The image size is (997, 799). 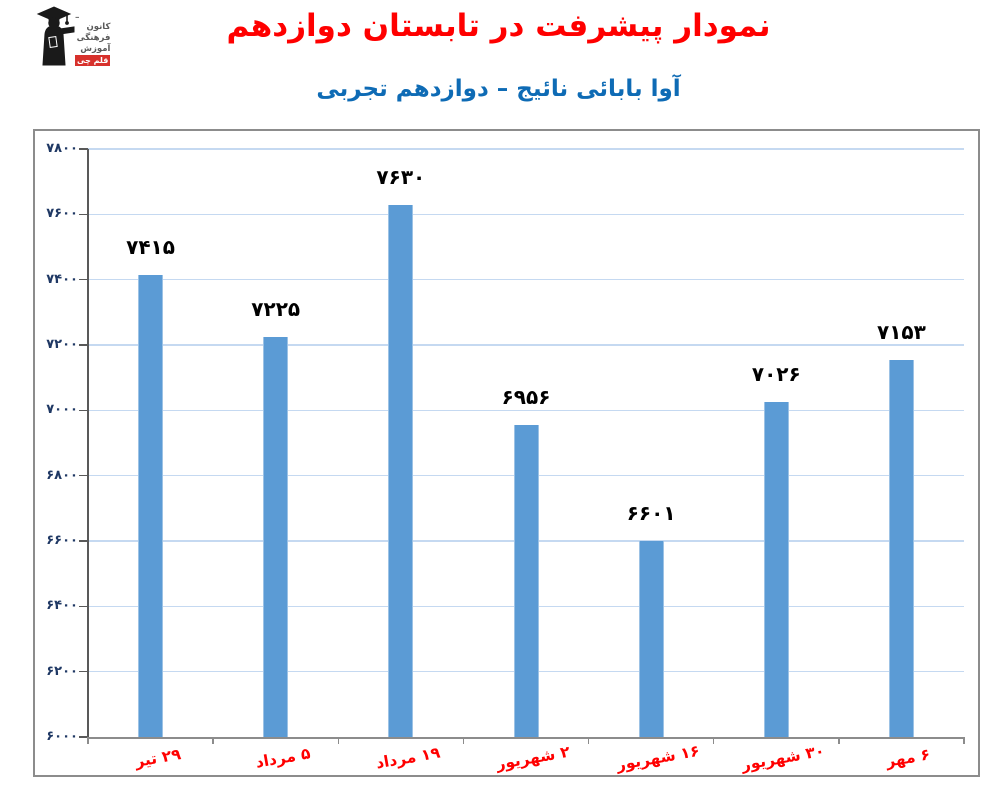 What do you see at coordinates (93, 60) in the screenshot?
I see `logo-badge: قلم چی` at bounding box center [93, 60].